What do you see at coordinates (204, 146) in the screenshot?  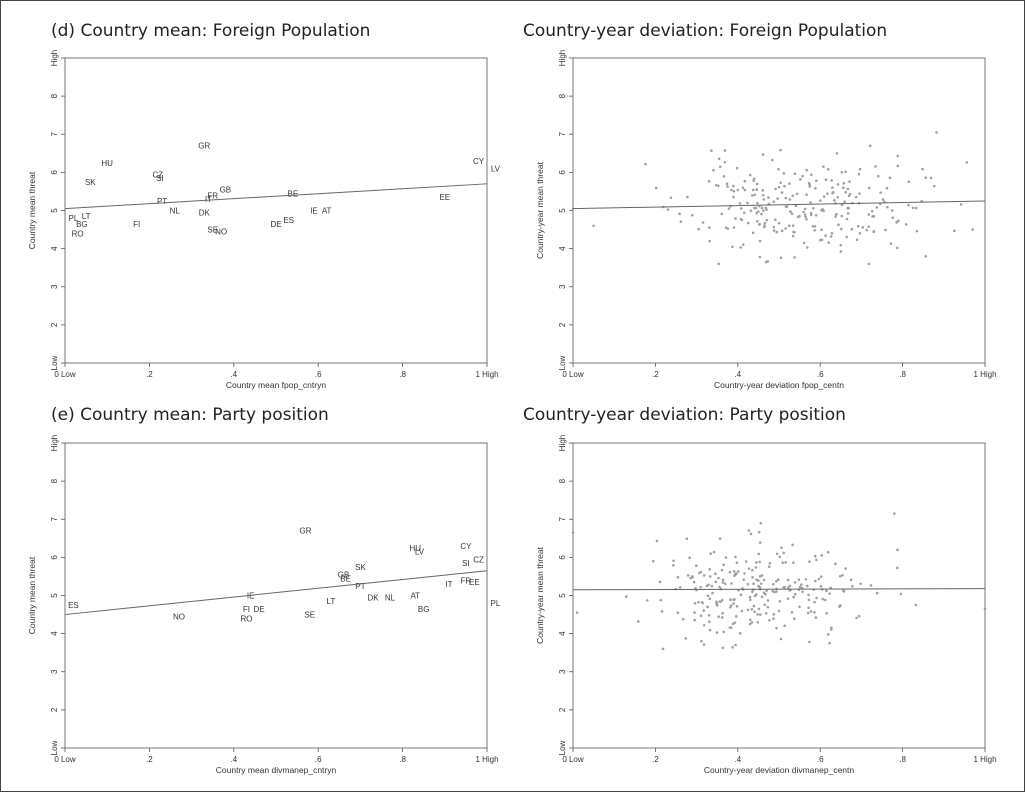 I see `point-label: GR` at bounding box center [204, 146].